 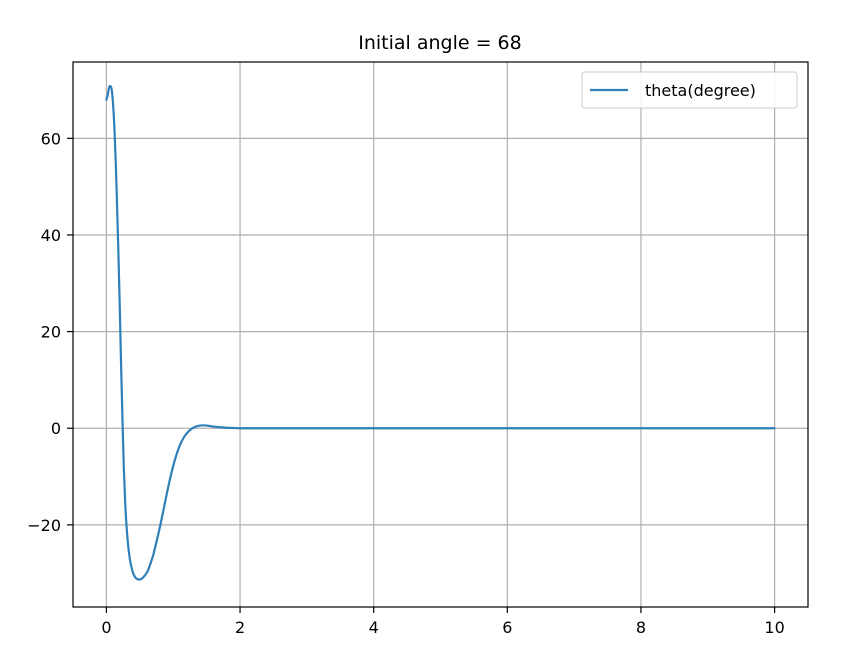 What do you see at coordinates (700, 90) in the screenshot?
I see `legend-label: theta(degree)` at bounding box center [700, 90].